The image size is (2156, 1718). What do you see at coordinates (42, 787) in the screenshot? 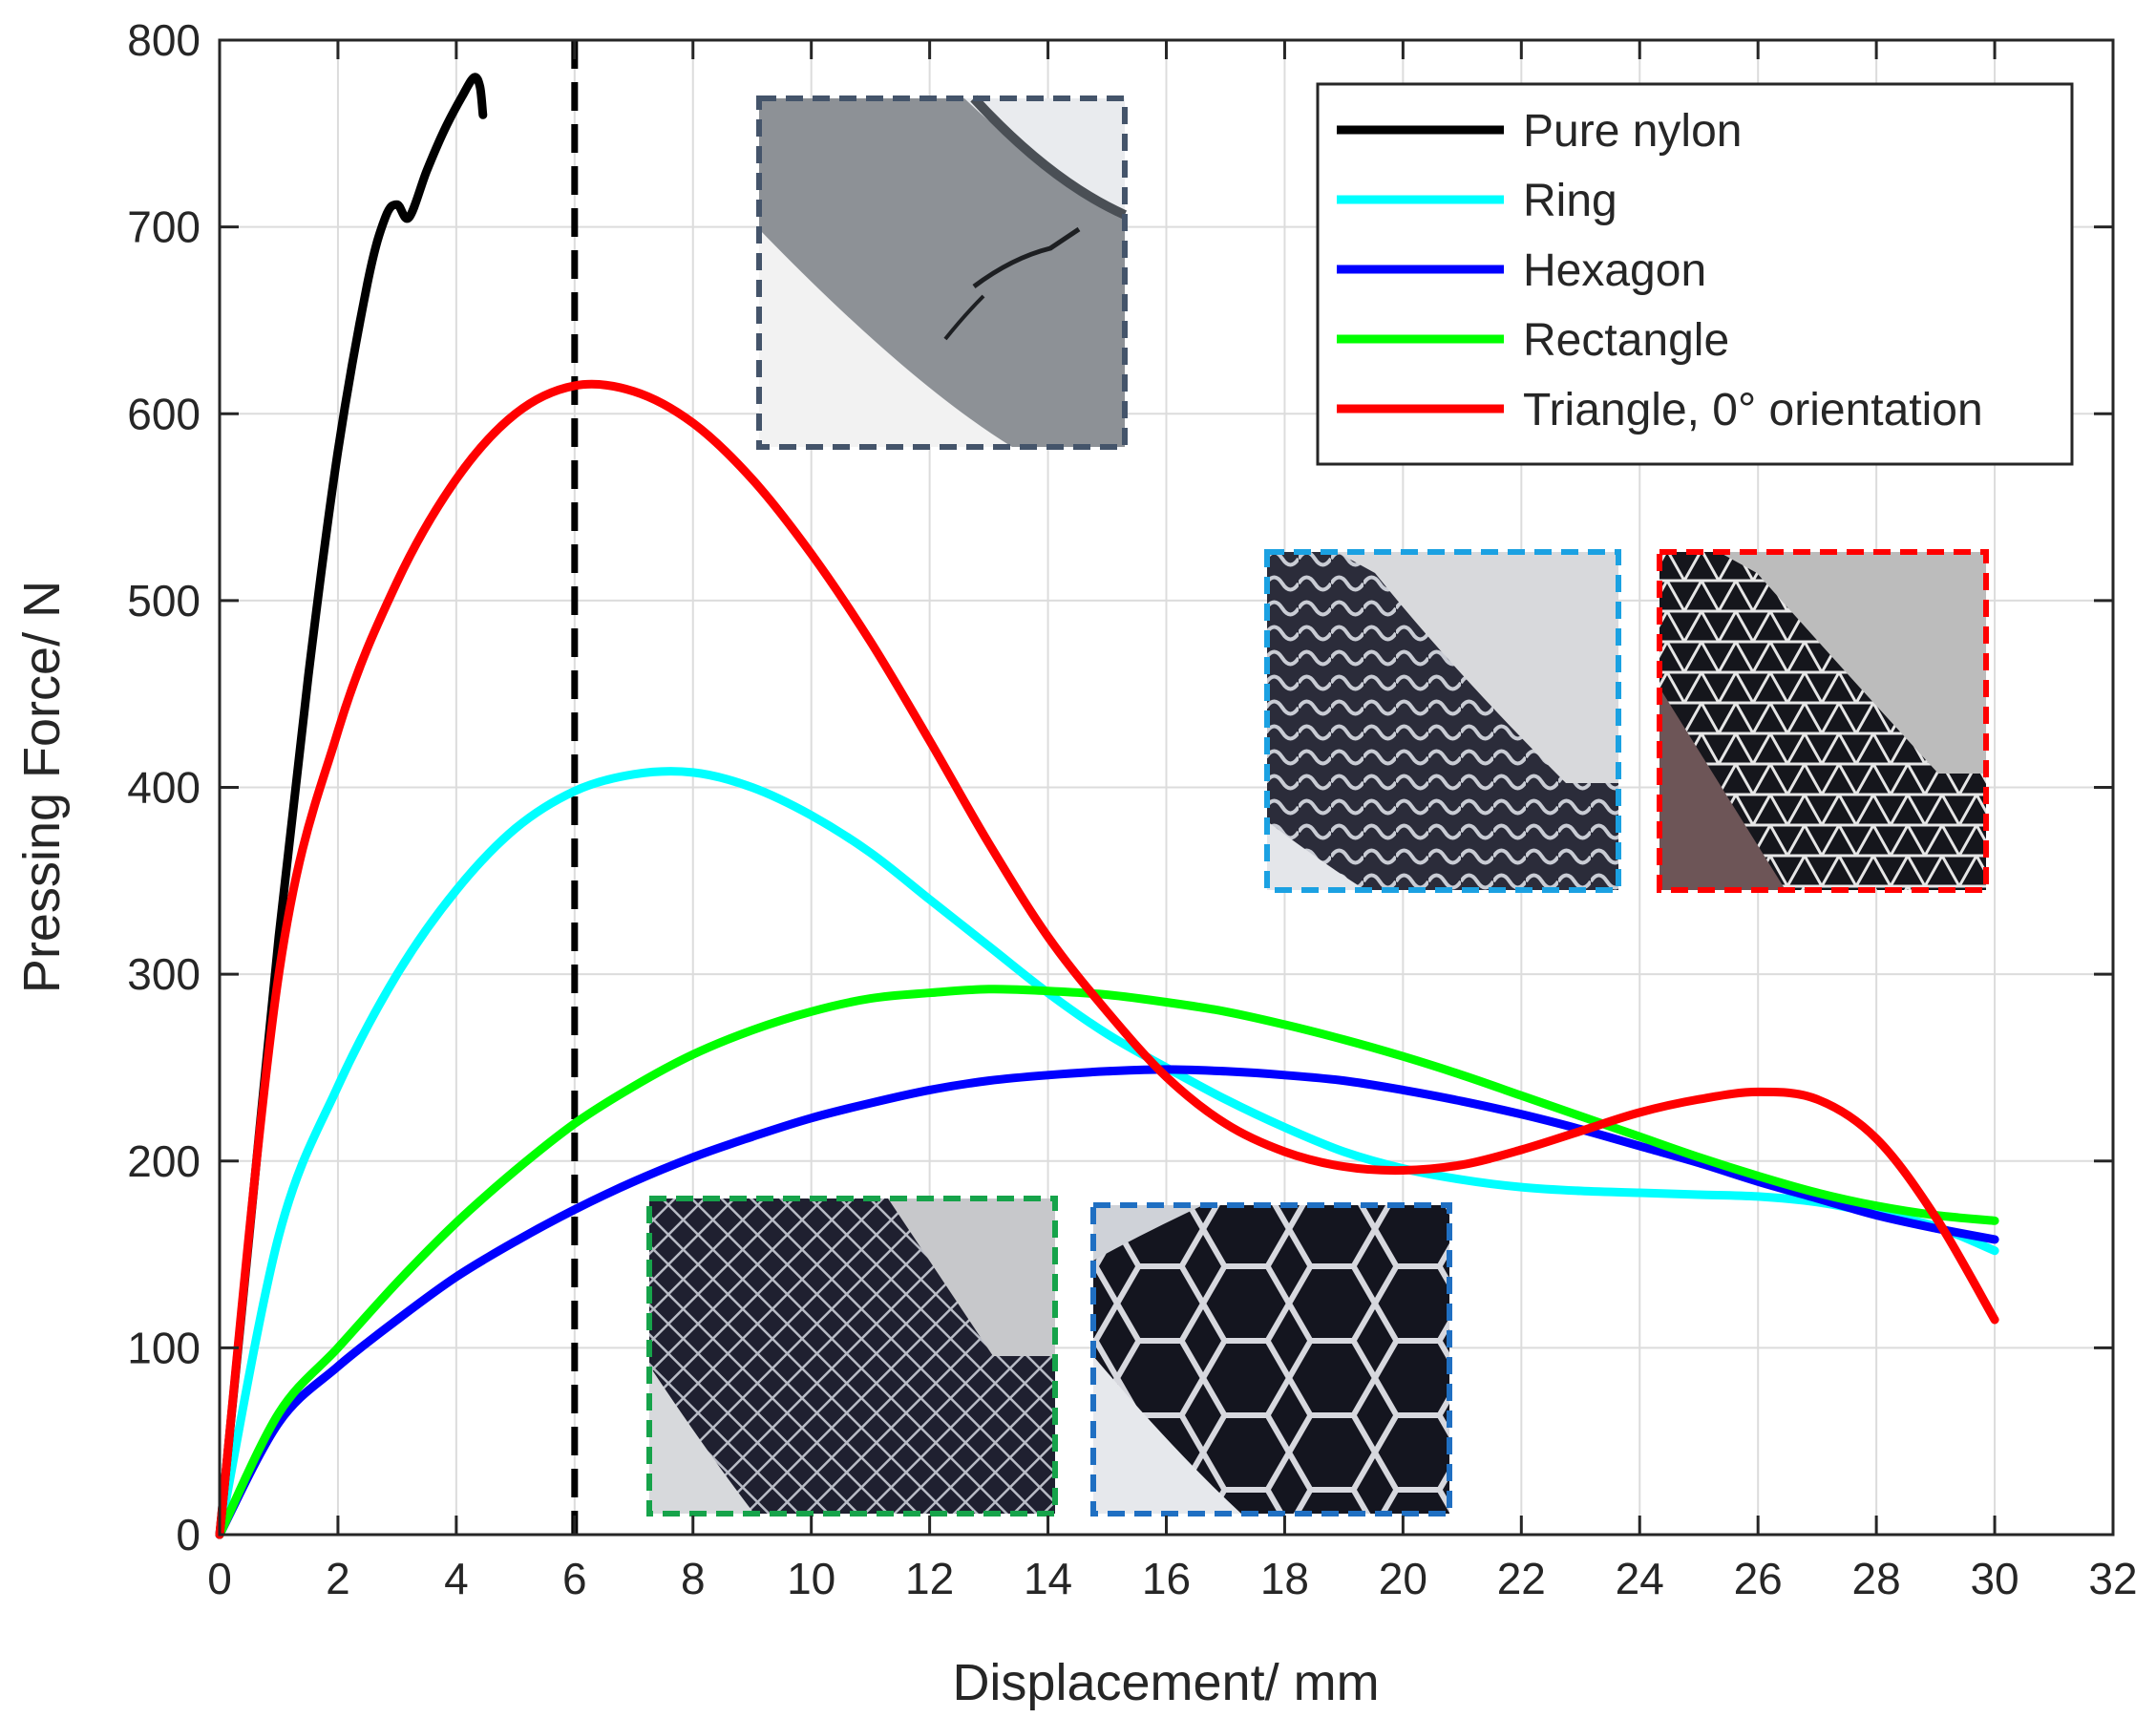
I see `y-axis-title: Pressing Force/ N` at bounding box center [42, 787].